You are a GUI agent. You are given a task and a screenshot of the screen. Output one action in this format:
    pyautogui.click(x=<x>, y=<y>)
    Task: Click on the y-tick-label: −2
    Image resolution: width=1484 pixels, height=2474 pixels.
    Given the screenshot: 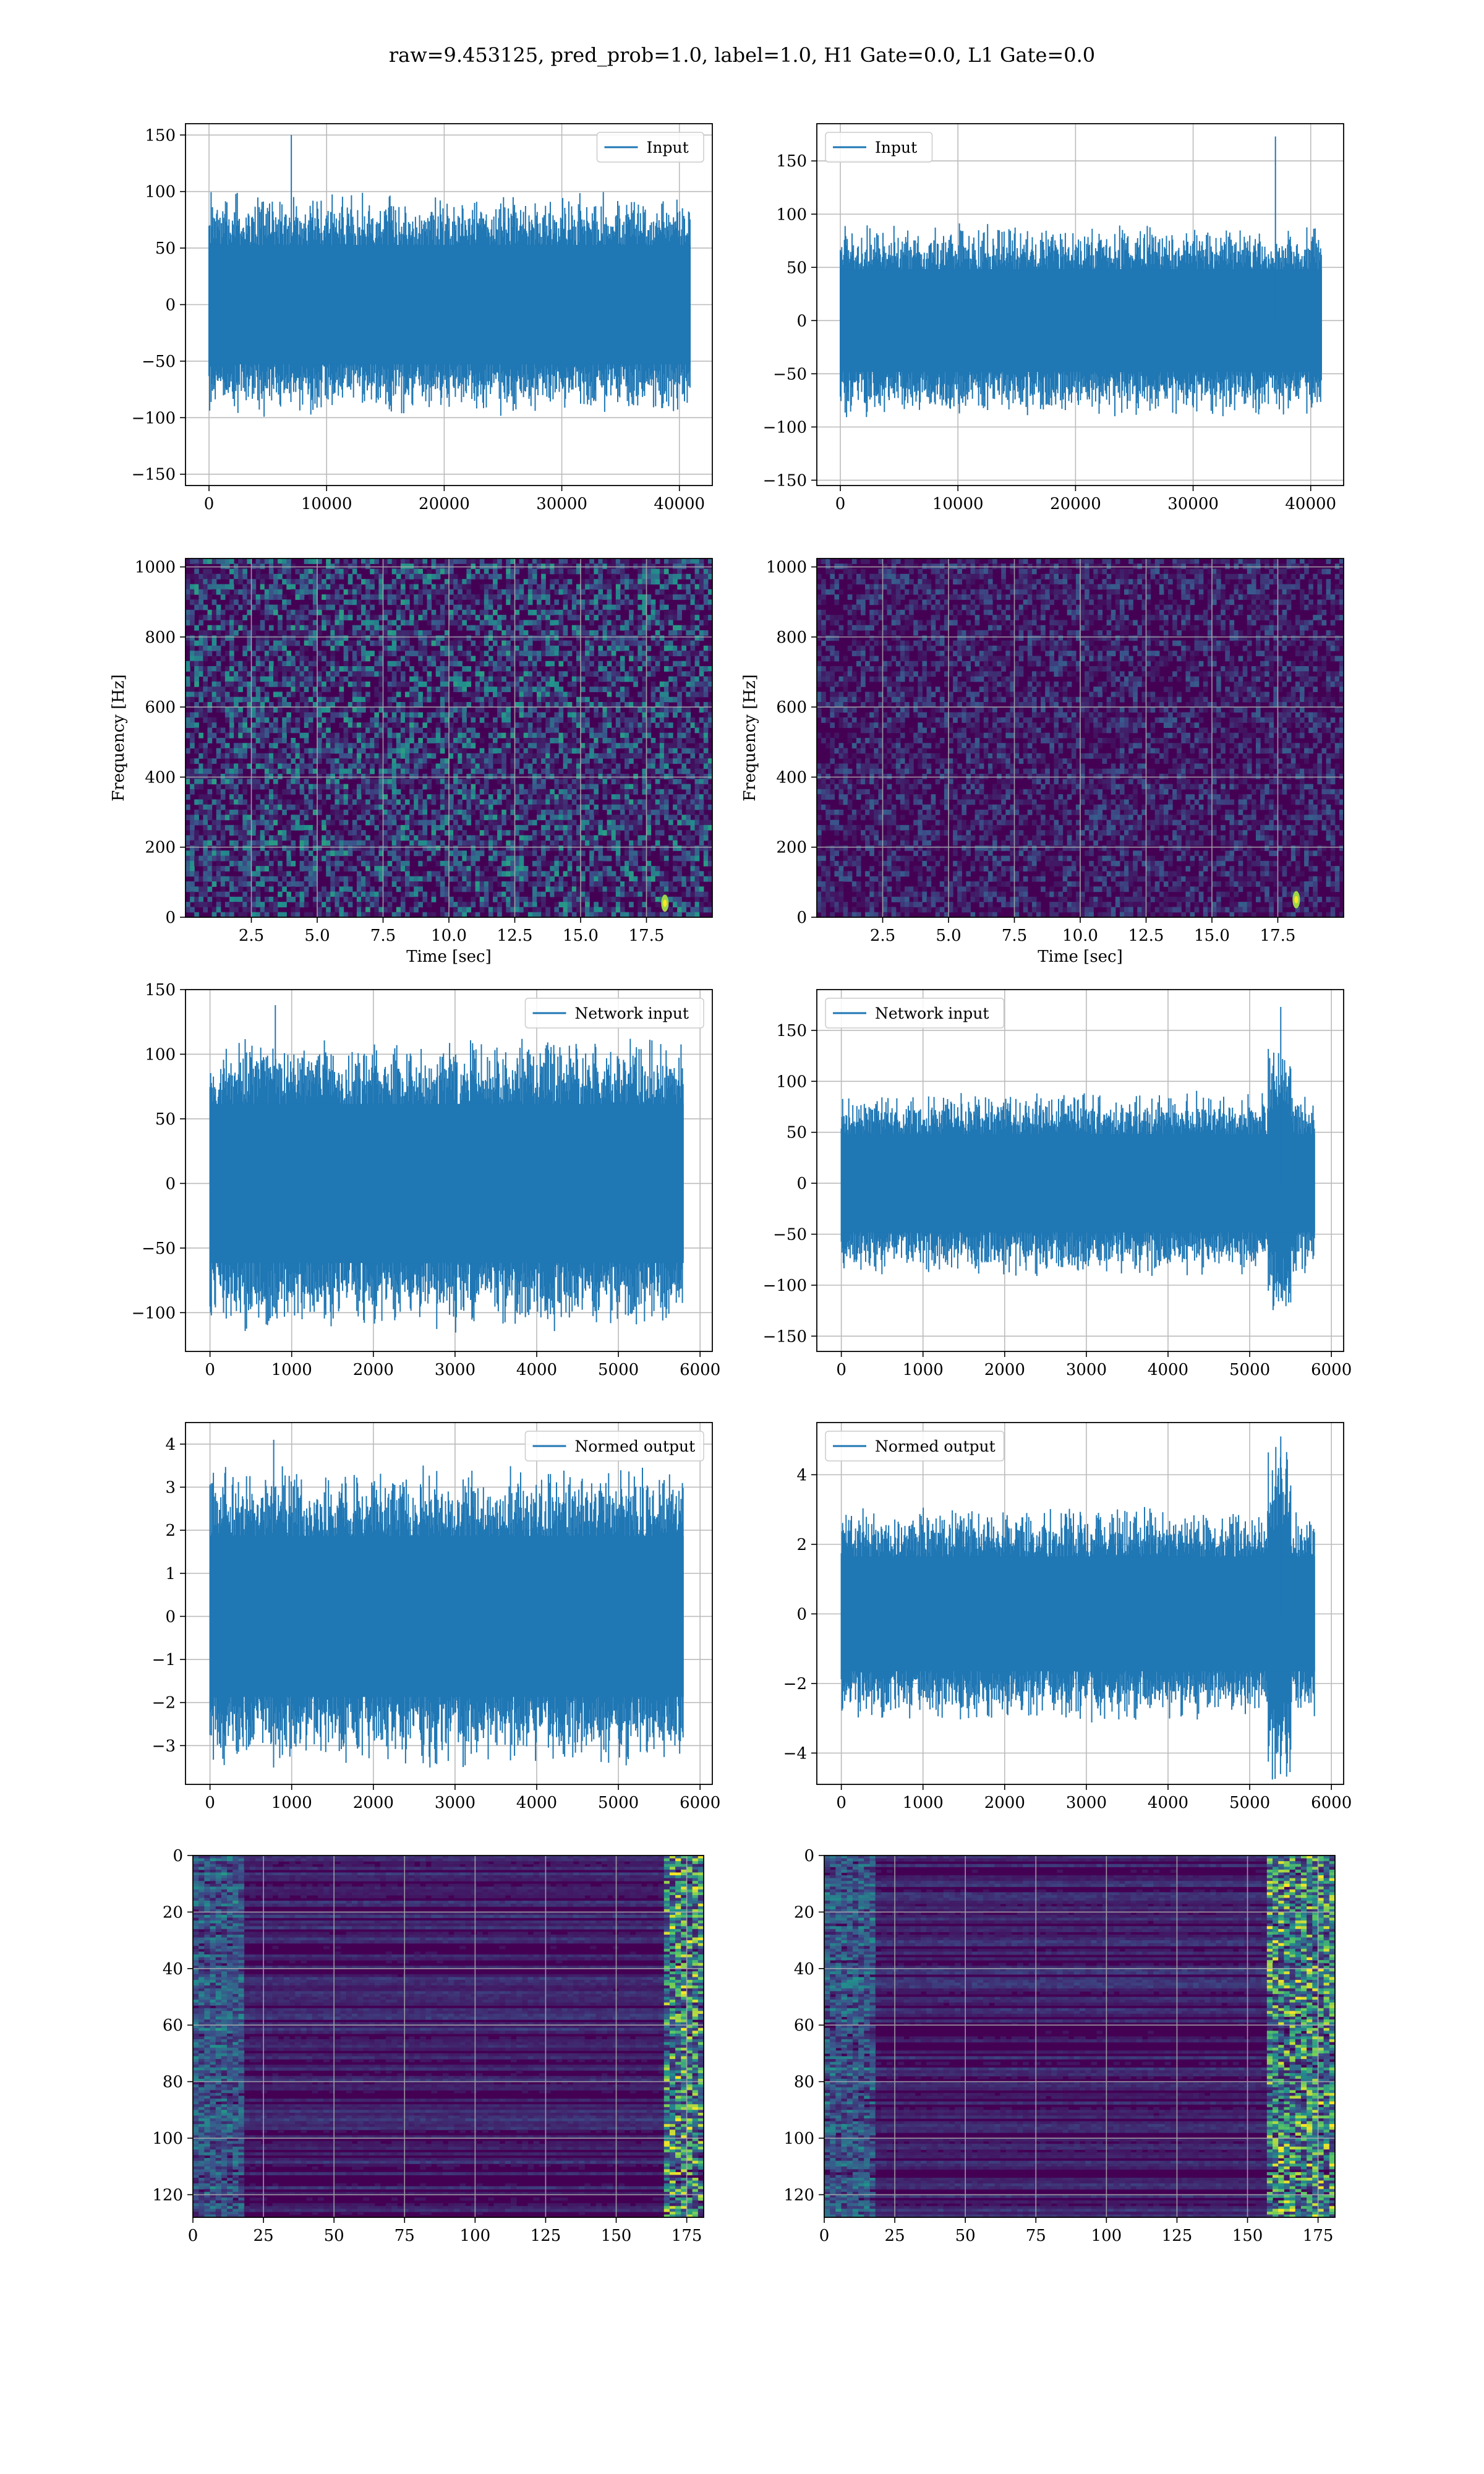 What is the action you would take?
    pyautogui.click(x=164, y=1703)
    